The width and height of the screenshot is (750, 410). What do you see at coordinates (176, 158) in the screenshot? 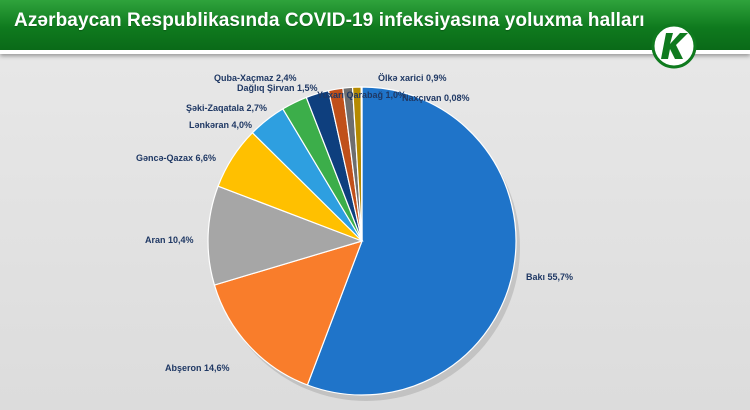
I see `slice-label-g-nc-qazax: Gəncə-Qazax 6,6%` at bounding box center [176, 158].